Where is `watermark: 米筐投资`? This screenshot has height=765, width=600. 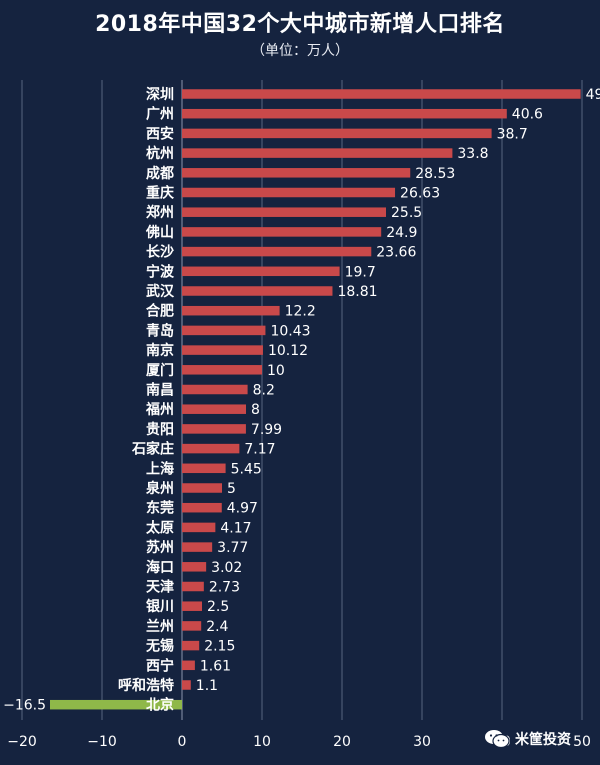
watermark: 米筐投资 is located at coordinates (527, 739).